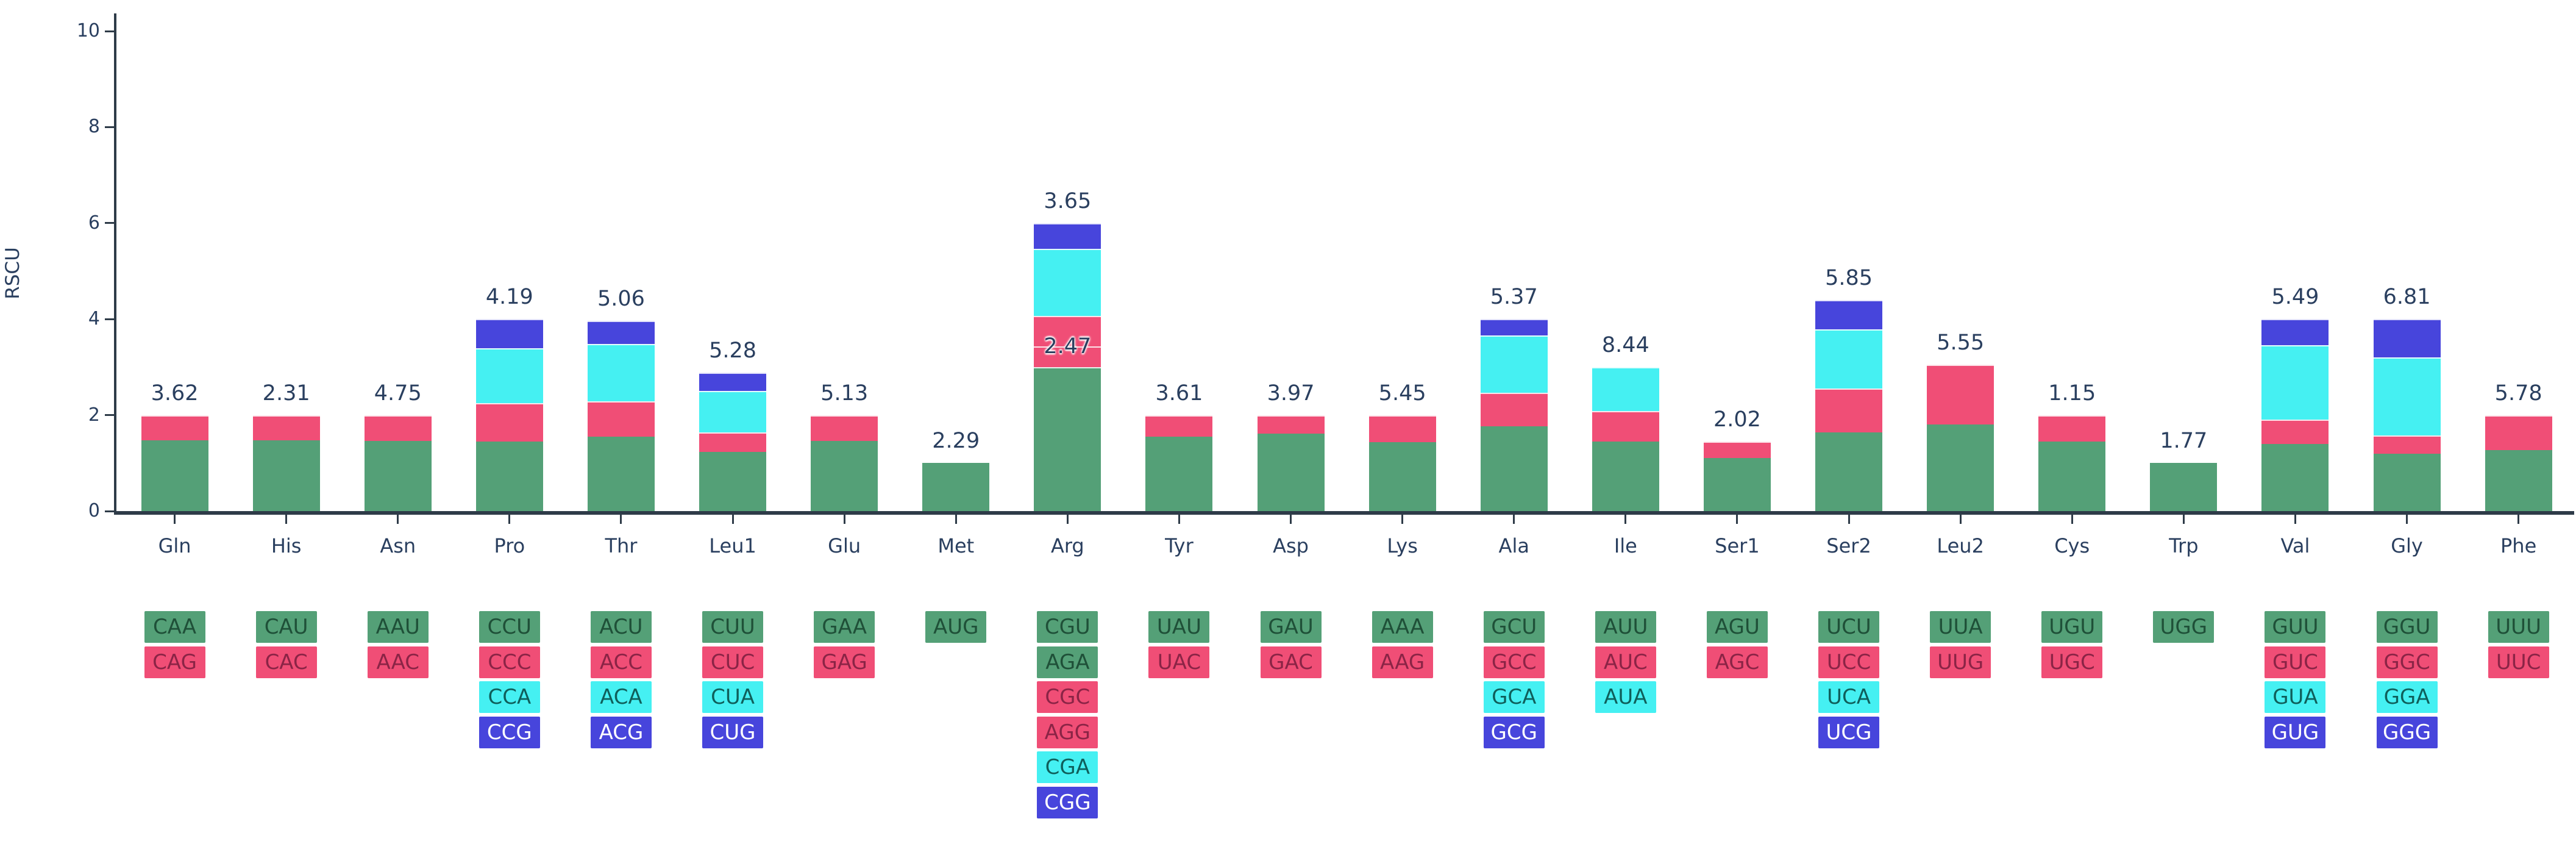  Describe the element at coordinates (733, 481) in the screenshot. I see `bar-segment-CUU` at that location.